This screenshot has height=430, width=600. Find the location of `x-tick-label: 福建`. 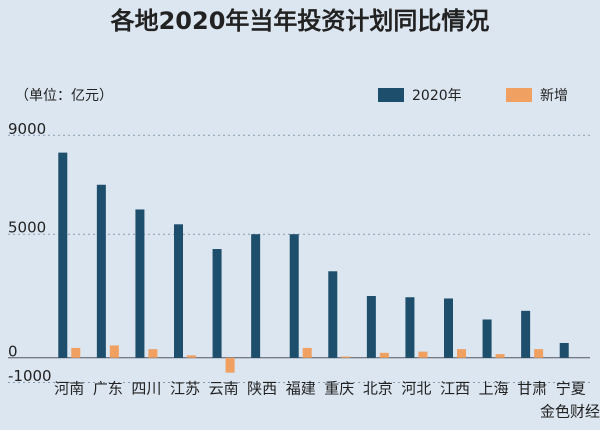

x-tick-label: 福建 is located at coordinates (301, 389).